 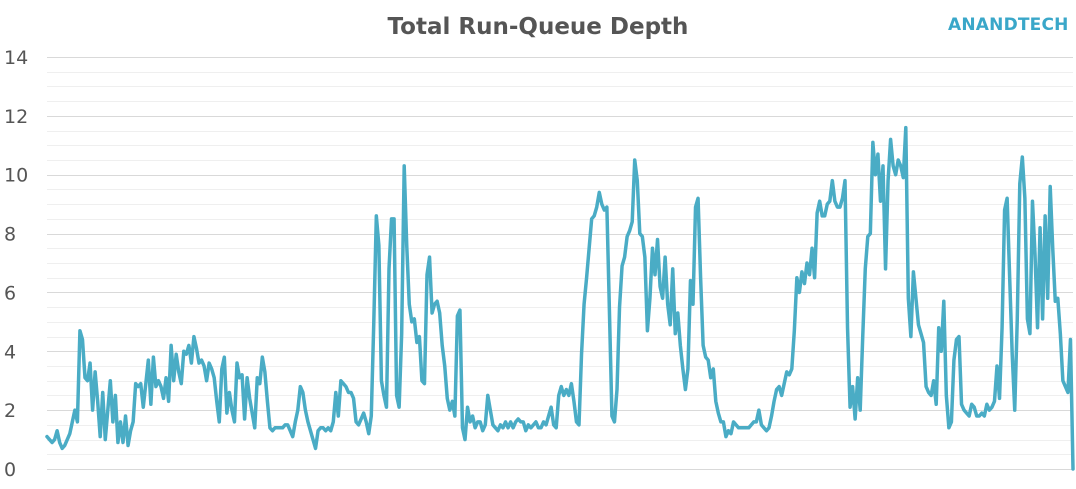 I want to click on y-tick-label: 12, so click(x=16, y=117).